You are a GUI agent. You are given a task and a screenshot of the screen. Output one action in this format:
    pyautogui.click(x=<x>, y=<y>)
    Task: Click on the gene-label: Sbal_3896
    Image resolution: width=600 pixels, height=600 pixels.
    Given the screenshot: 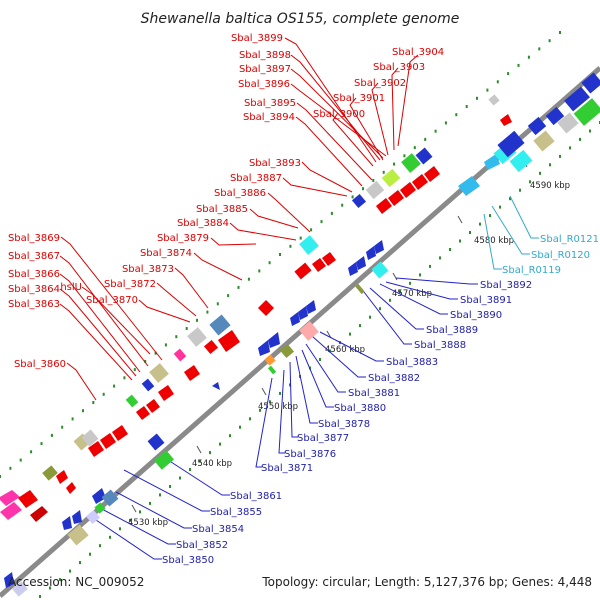 What is the action you would take?
    pyautogui.click(x=264, y=84)
    